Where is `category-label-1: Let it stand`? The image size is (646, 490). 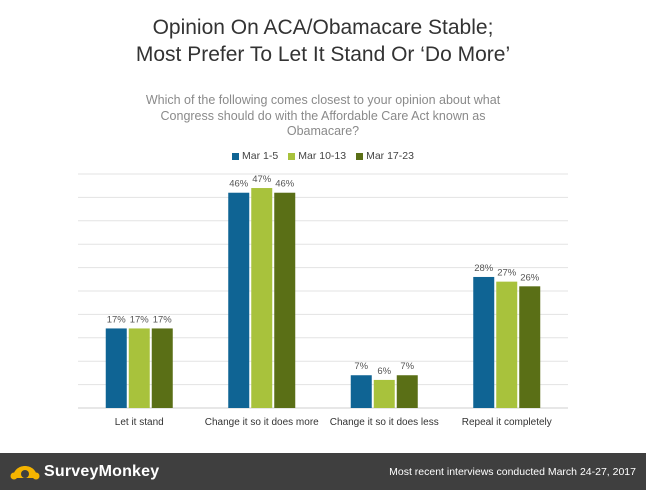 category-label-1: Let it stand is located at coordinates (139, 422).